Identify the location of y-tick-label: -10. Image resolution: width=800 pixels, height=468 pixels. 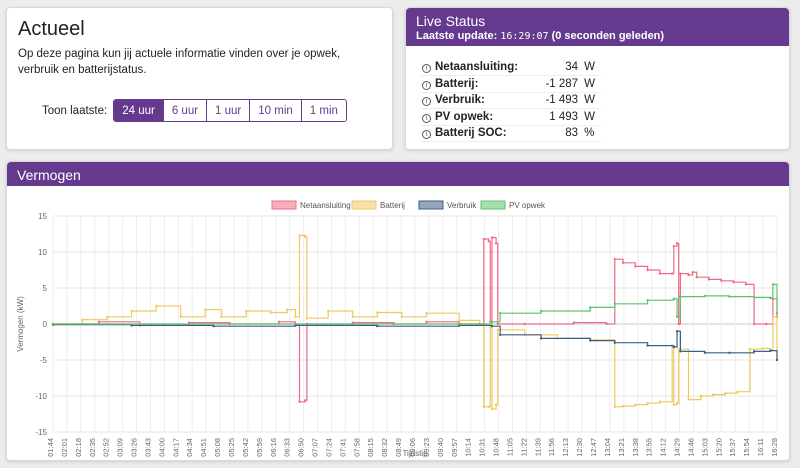
(41, 396).